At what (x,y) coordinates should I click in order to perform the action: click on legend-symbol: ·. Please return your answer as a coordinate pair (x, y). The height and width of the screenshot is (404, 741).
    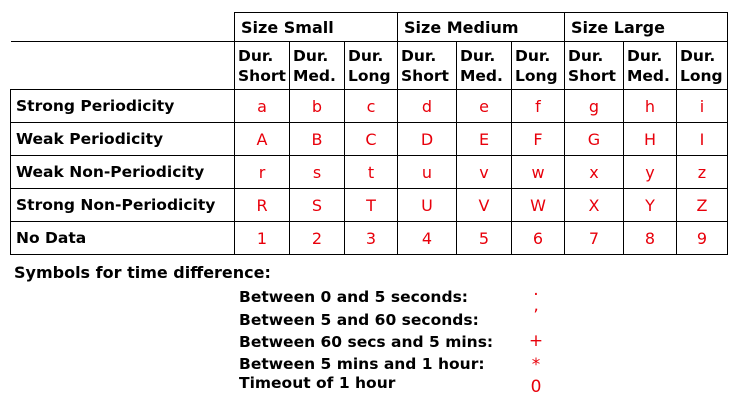
    Looking at the image, I should click on (536, 295).